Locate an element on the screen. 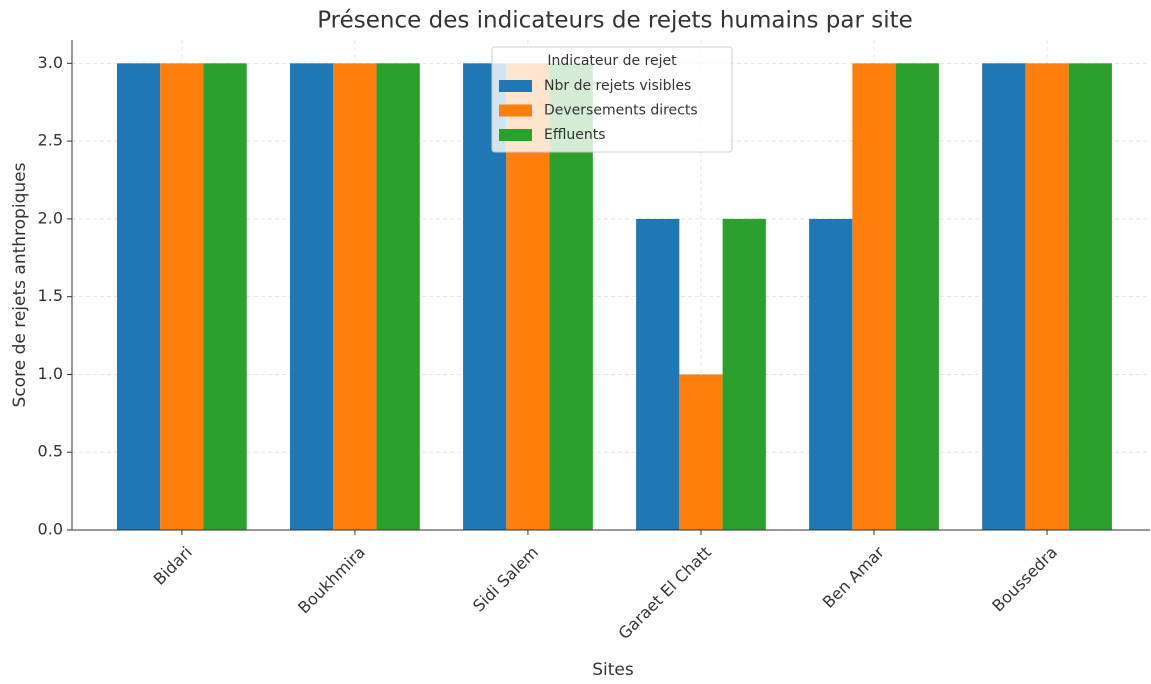 This screenshot has height=684, width=1151. y-tick-label: 2.0 is located at coordinates (50, 217).